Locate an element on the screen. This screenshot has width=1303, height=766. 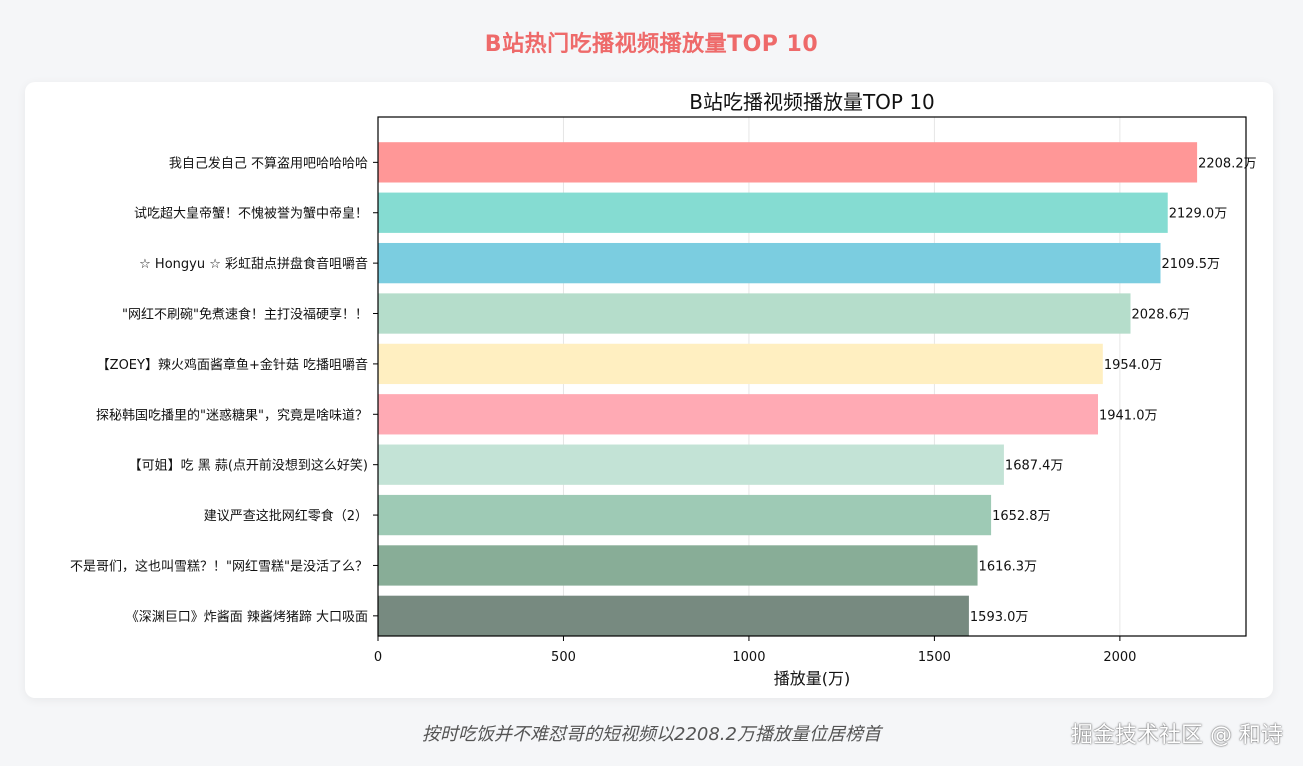
x-tick-label: 0 is located at coordinates (378, 657).